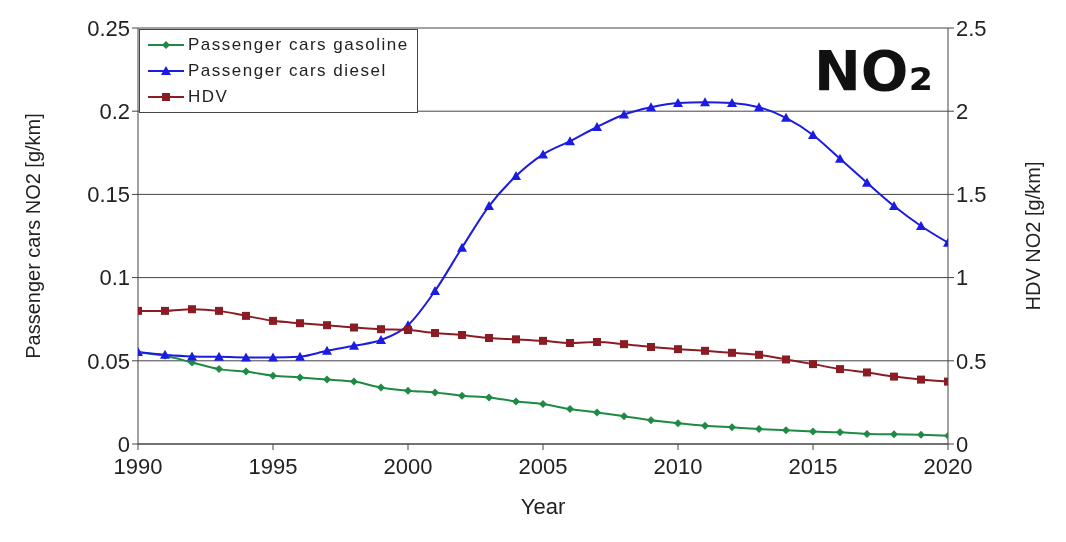 The width and height of the screenshot is (1066, 542). Describe the element at coordinates (108, 195) in the screenshot. I see `y-tick-label: 0.15` at that location.